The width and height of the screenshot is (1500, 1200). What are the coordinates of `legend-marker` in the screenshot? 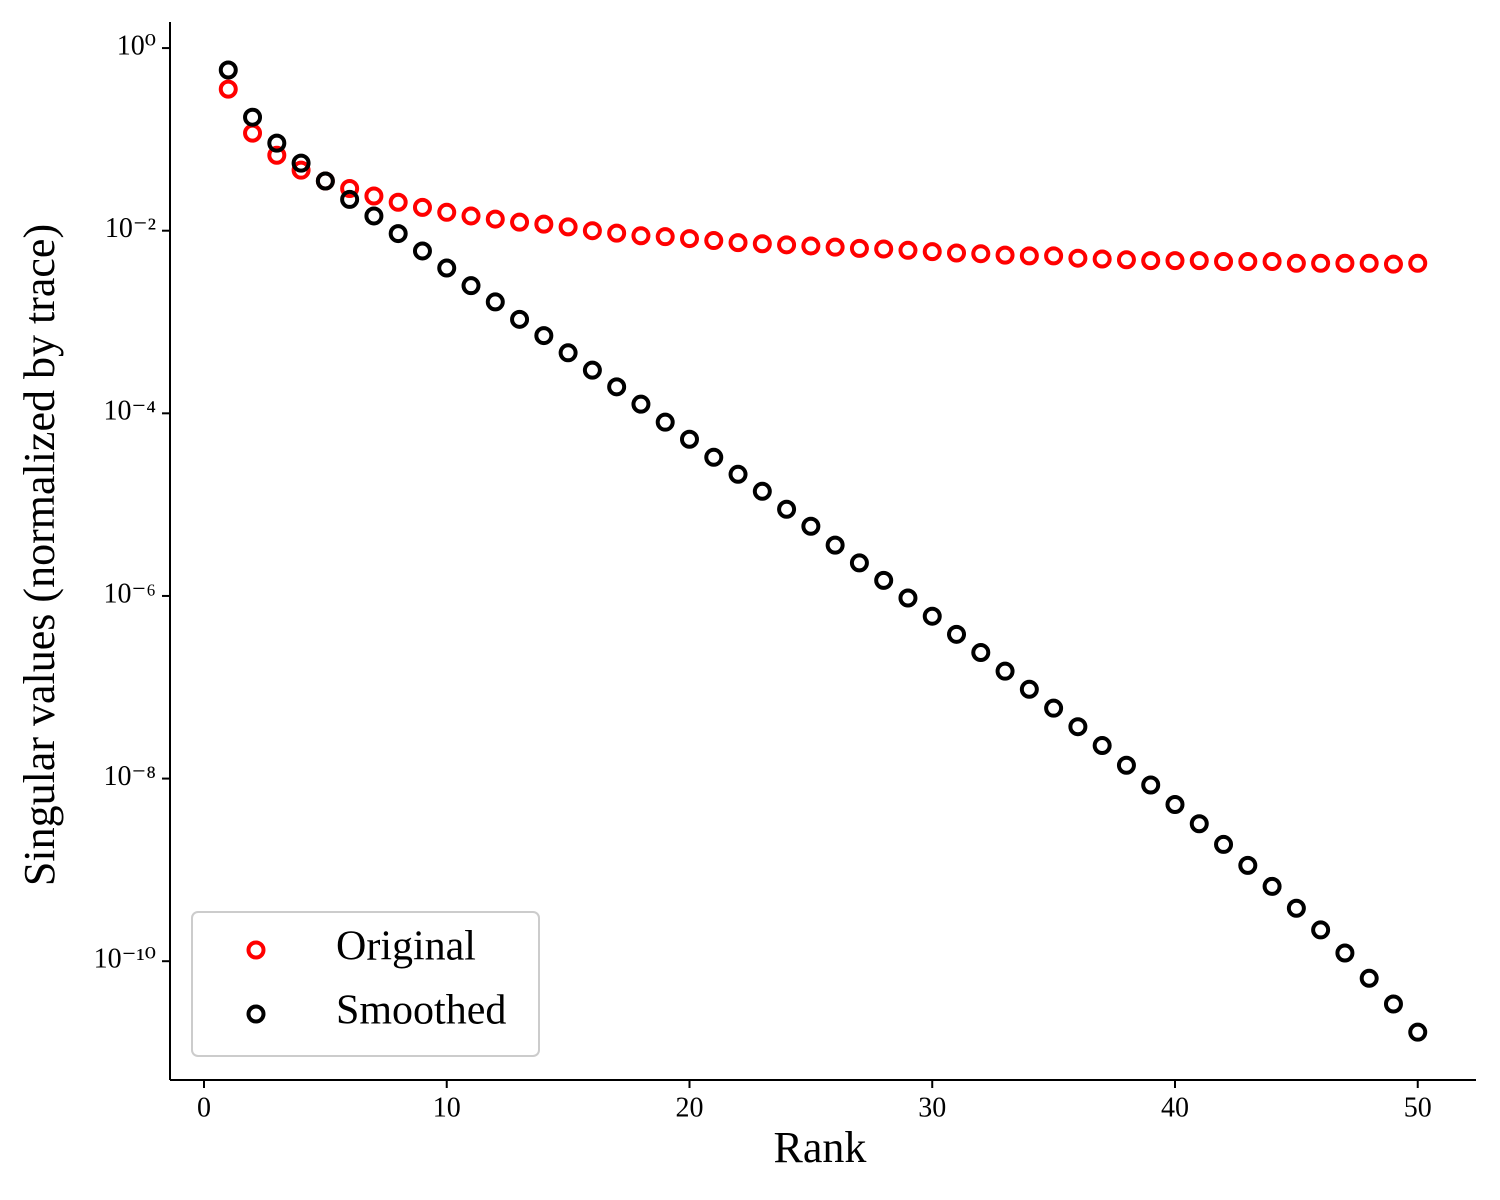 It's located at (256, 1014).